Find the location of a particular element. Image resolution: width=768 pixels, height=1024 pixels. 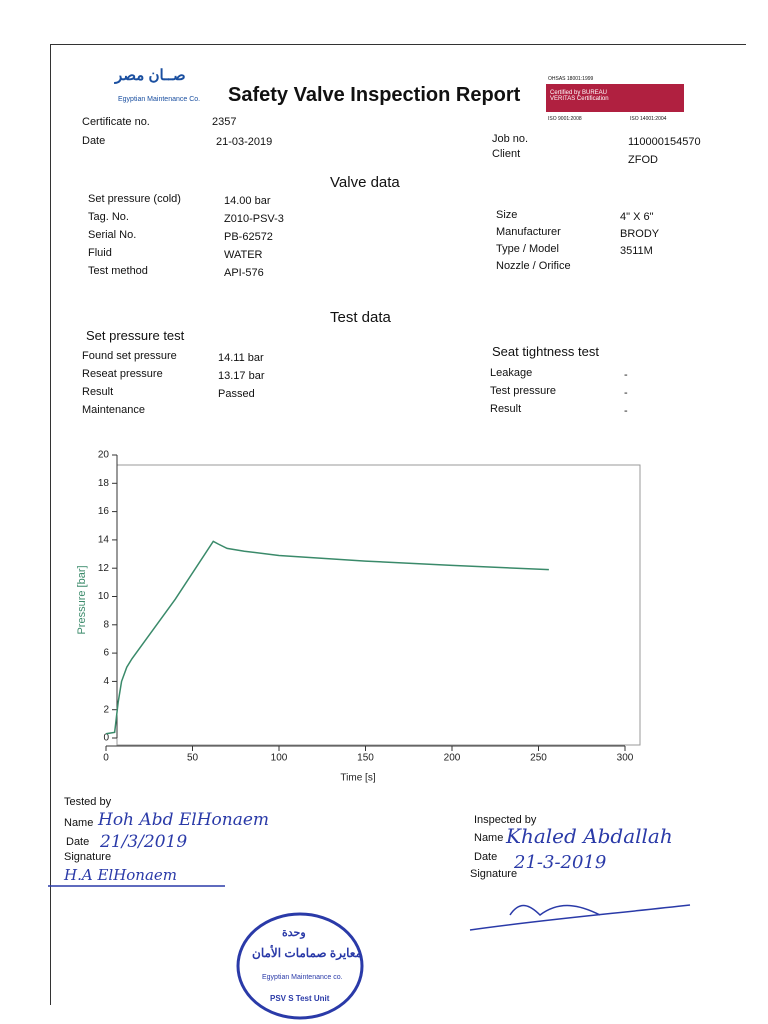

y-tick-label: 6 is located at coordinates (106, 653).